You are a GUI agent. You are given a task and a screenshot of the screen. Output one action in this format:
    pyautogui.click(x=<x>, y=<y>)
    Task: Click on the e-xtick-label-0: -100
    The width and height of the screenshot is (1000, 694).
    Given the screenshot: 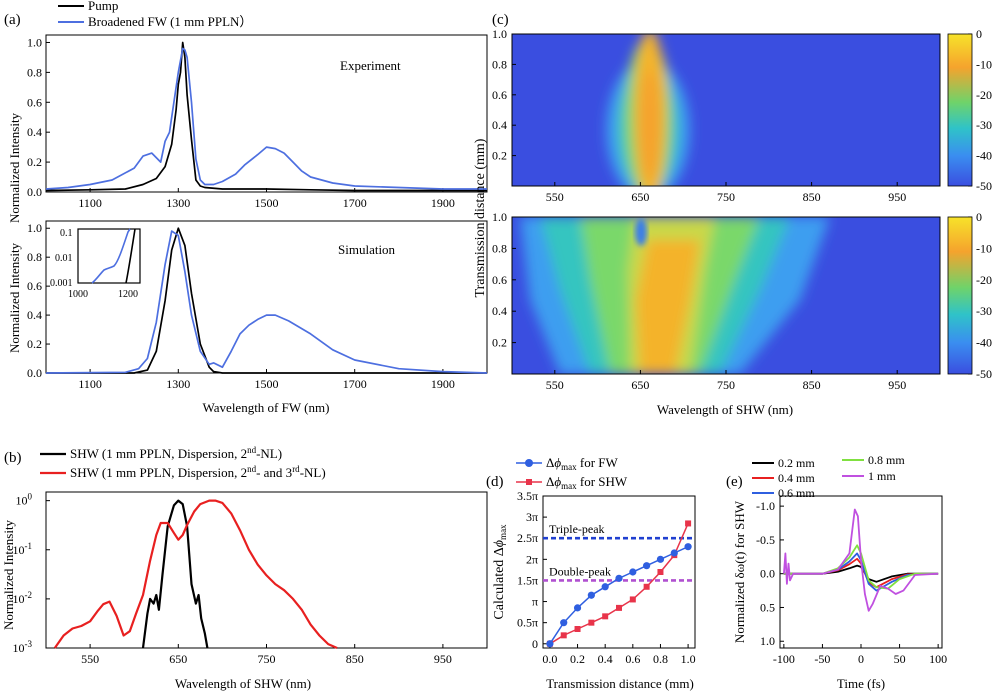 What is the action you would take?
    pyautogui.click(x=784, y=659)
    